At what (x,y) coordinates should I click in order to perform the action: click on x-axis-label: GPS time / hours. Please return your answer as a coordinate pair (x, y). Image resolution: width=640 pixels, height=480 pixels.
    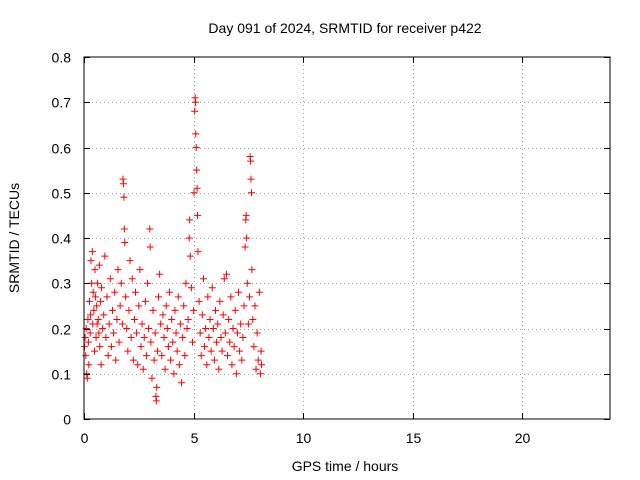
    Looking at the image, I should click on (345, 466).